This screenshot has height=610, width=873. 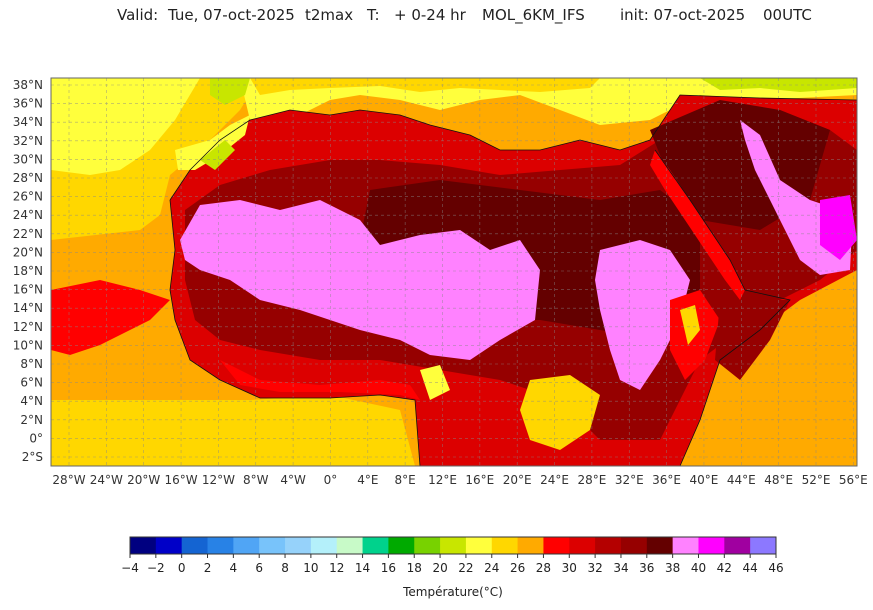 I want to click on colorbar-label: 8, so click(x=285, y=568).